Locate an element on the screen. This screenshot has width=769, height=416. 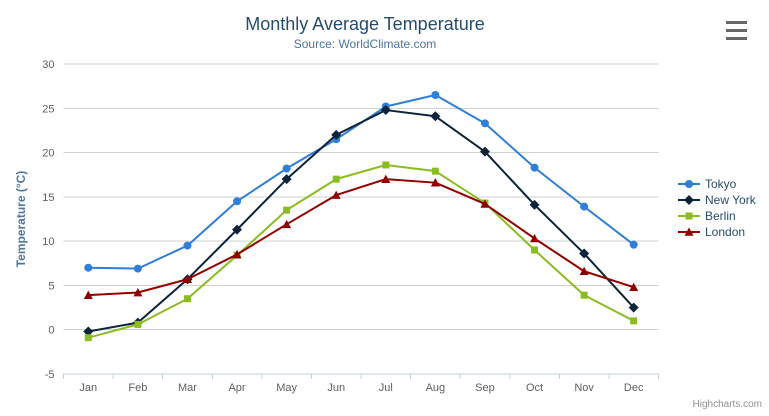
y-axis-tick-label: 0 is located at coordinates (51, 331).